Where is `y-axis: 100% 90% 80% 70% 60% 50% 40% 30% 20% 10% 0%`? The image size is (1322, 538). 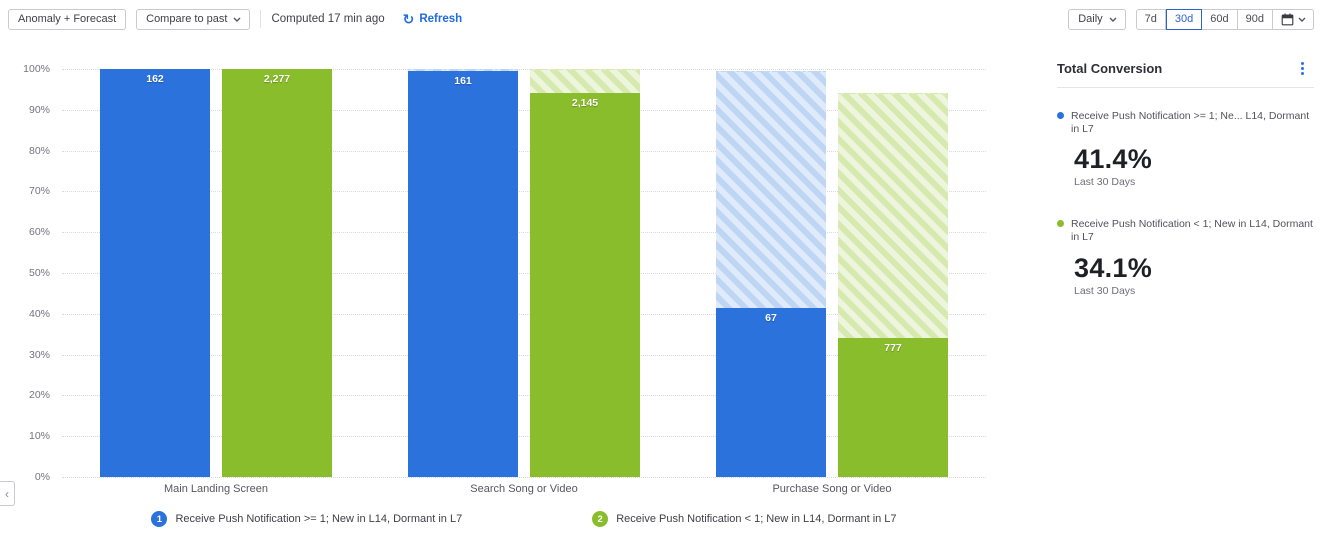 y-axis: 100% 90% 80% 70% 60% 50% 40% 30% 20% 10% 0% is located at coordinates (32, 273).